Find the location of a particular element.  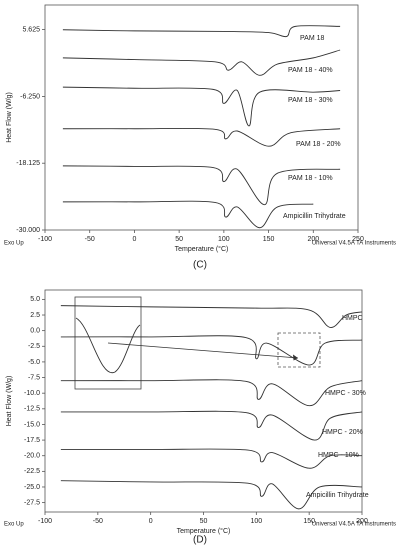

series-label: PAM 18 - 10% is located at coordinates (310, 178).